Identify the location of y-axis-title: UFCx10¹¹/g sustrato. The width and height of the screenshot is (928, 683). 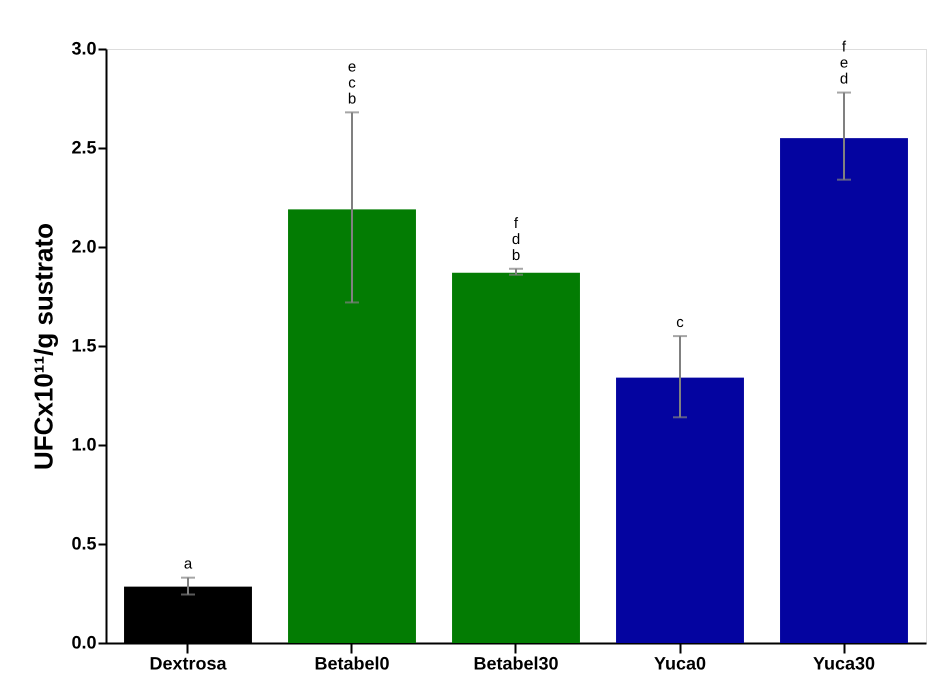
(43, 346).